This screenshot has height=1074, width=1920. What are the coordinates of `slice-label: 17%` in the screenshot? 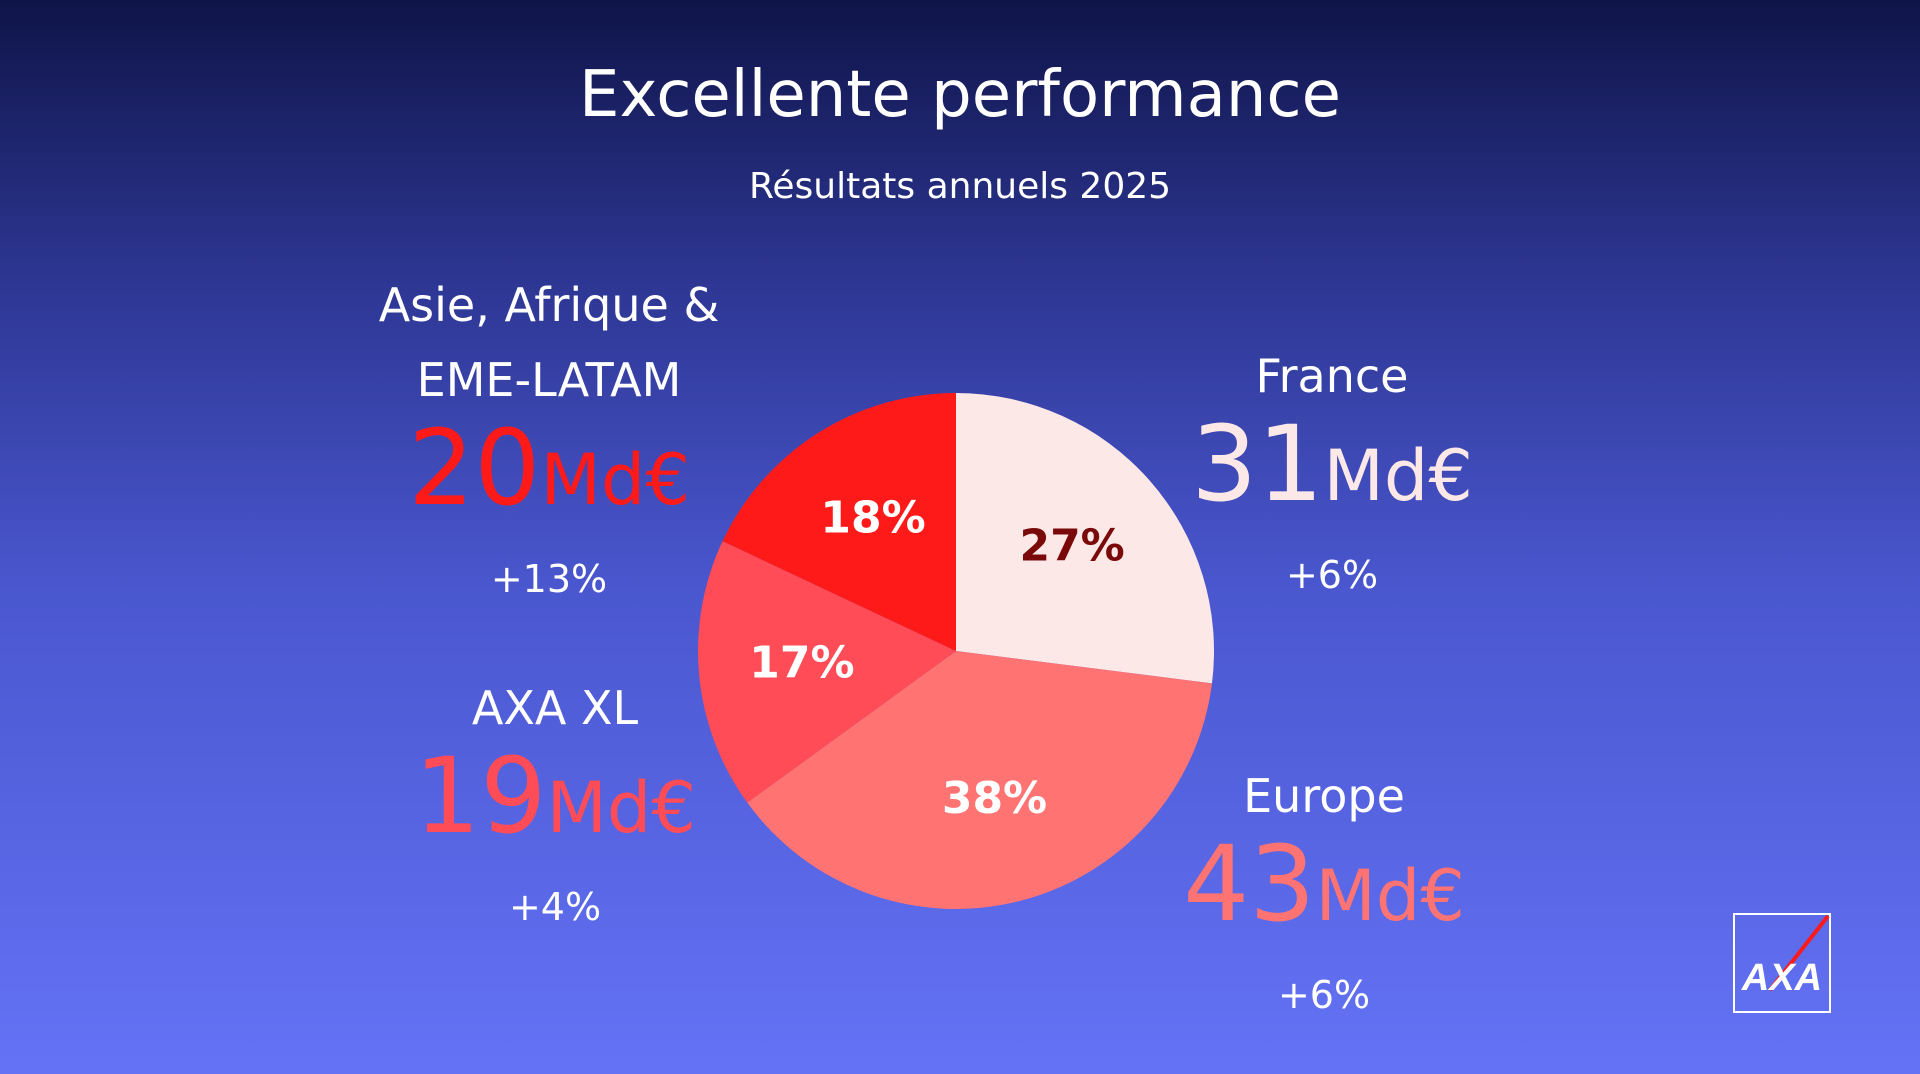 It's located at (801, 663).